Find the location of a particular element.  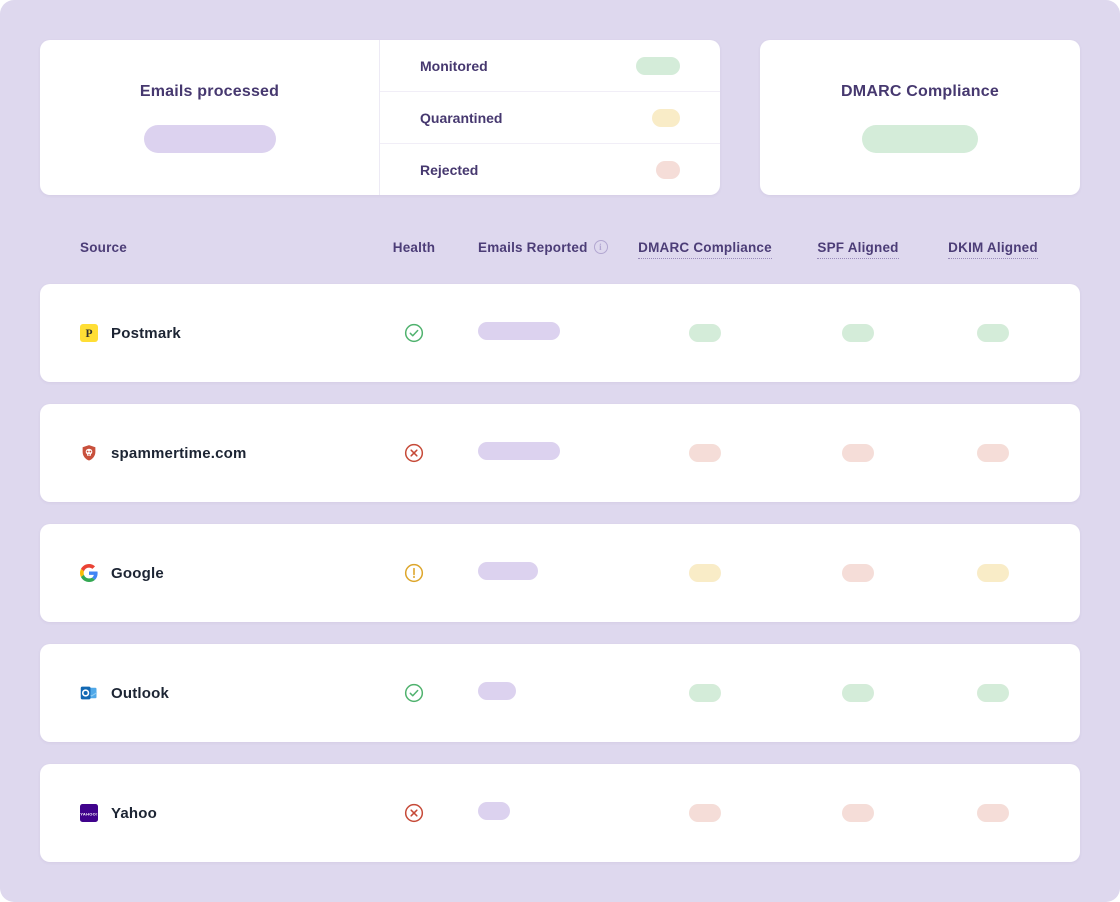

source-name: Postmark is located at coordinates (146, 333).